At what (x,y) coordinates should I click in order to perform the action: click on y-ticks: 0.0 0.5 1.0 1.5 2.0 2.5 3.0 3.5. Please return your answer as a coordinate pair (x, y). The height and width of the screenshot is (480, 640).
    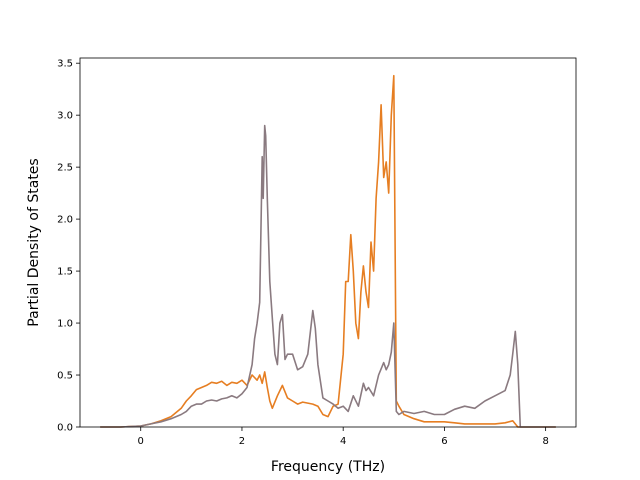
    Looking at the image, I should click on (68, 246).